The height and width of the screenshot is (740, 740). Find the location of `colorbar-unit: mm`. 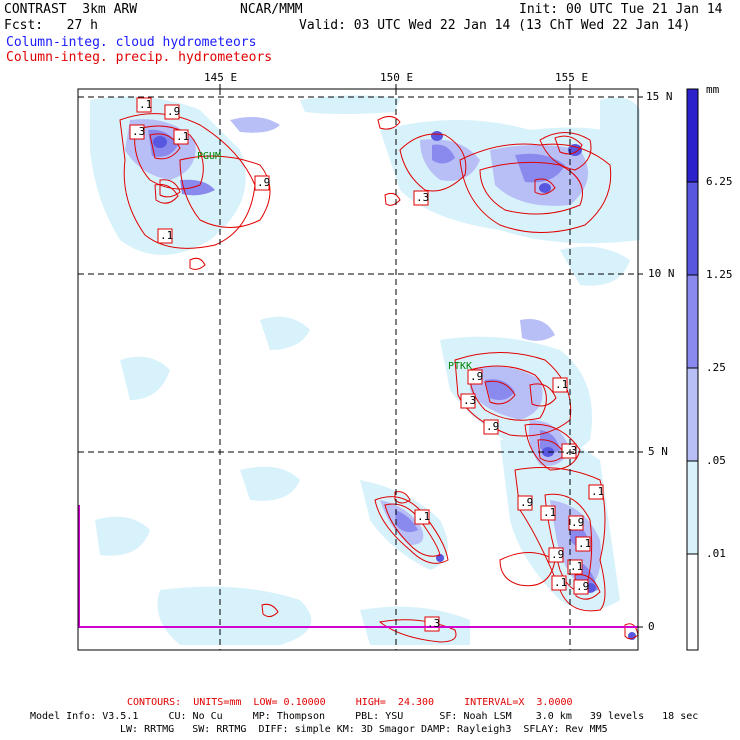

colorbar-unit: mm is located at coordinates (713, 89).